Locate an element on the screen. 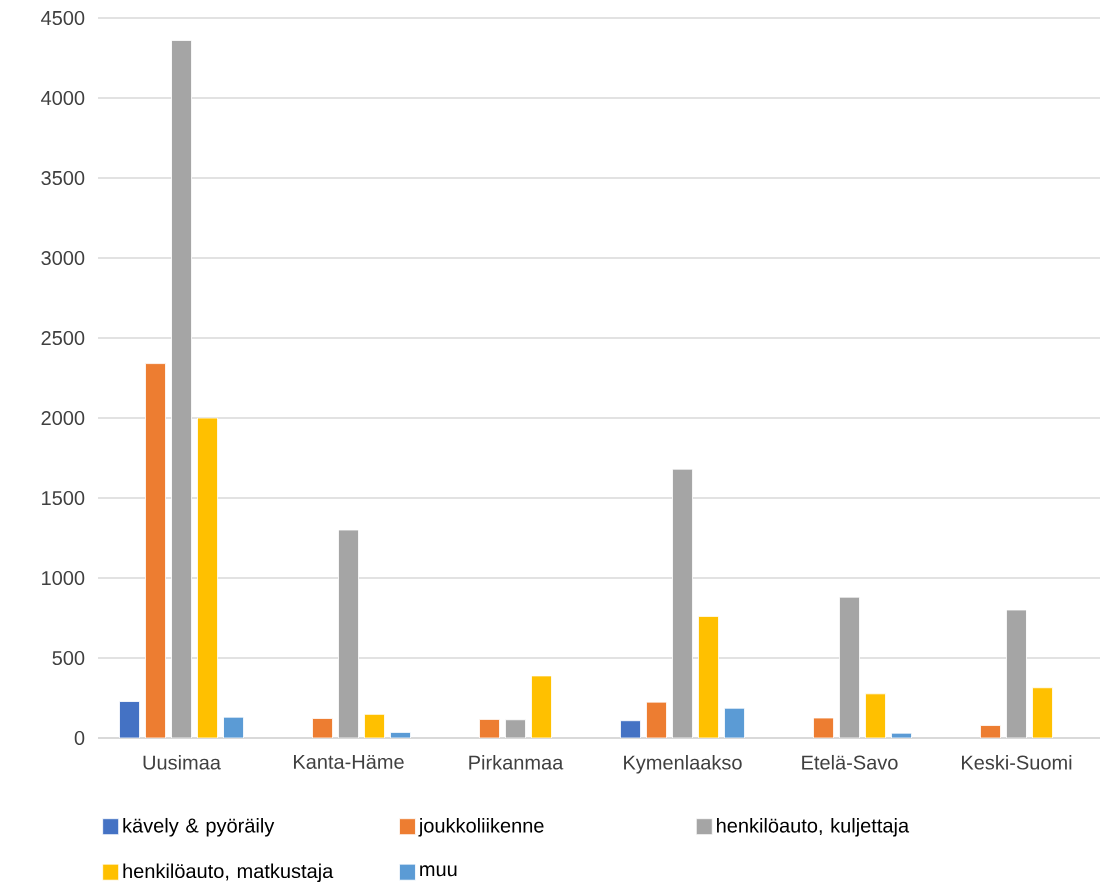  y-tick-label: 1500 is located at coordinates (63, 498).